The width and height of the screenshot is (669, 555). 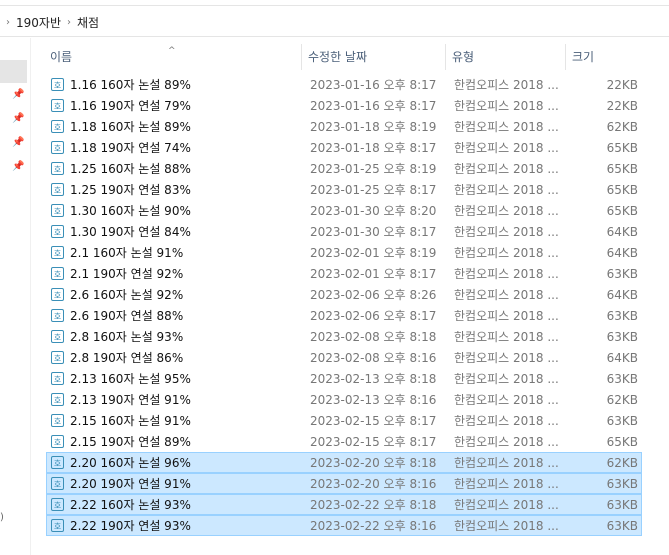 I want to click on column-header: 이름 ^ 수정한 날짜 유형 크기, so click(x=356, y=57).